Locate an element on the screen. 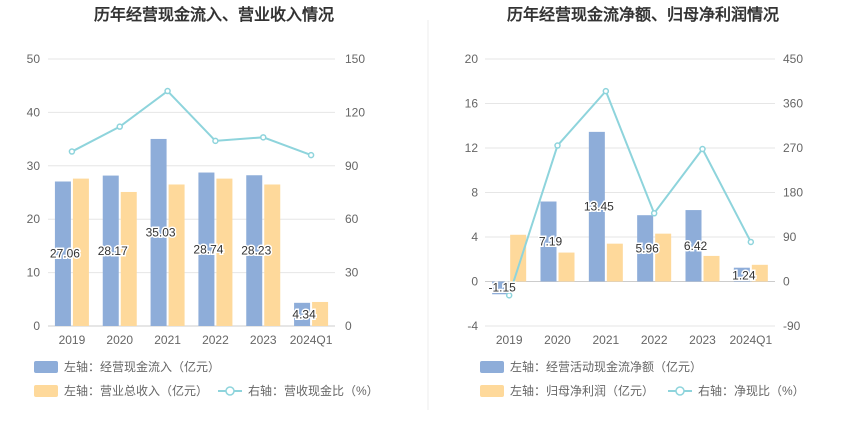  legend-label: 左轴：归母净利润（亿元） is located at coordinates (582, 390).